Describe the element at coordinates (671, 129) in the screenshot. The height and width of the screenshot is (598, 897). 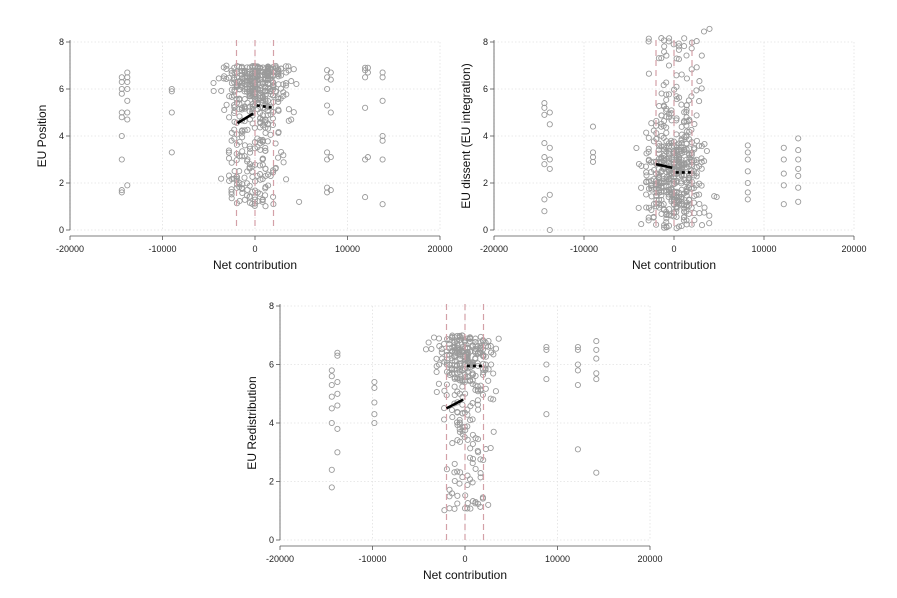
I see `data-points` at that location.